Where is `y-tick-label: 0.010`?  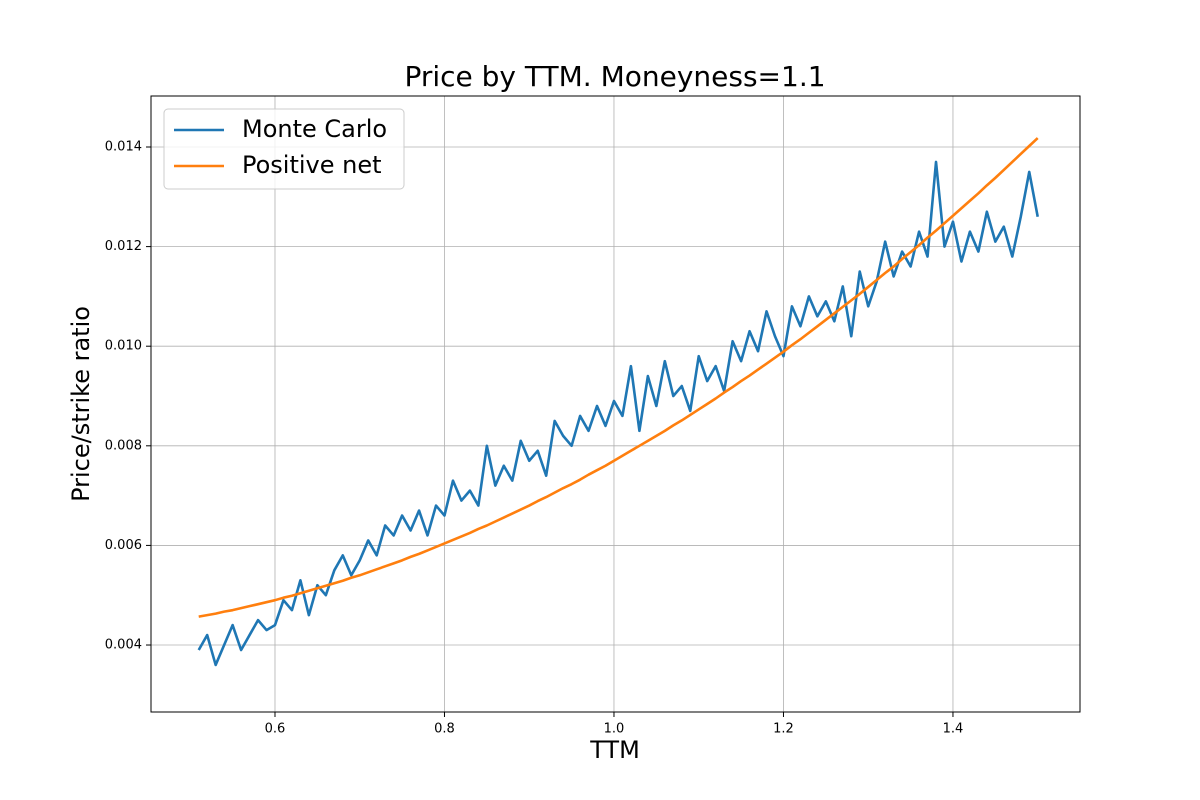 y-tick-label: 0.010 is located at coordinates (123, 346).